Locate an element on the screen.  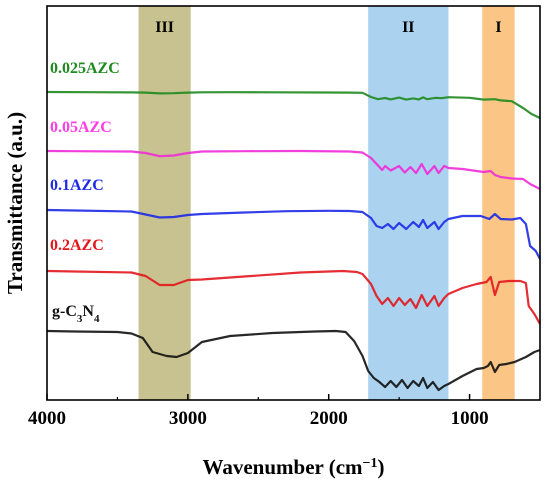
series-label-4: 0.2AZC is located at coordinates (77, 245).